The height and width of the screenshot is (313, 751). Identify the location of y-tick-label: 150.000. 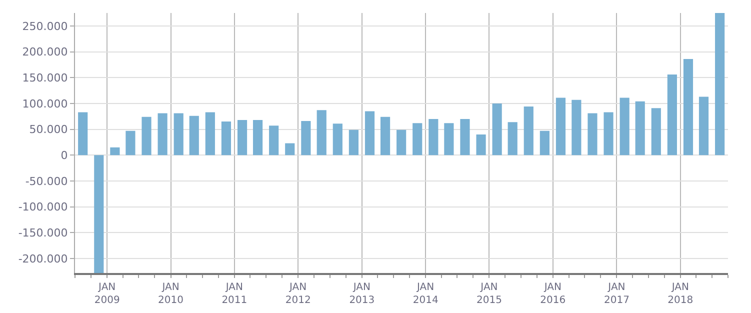
(45, 77).